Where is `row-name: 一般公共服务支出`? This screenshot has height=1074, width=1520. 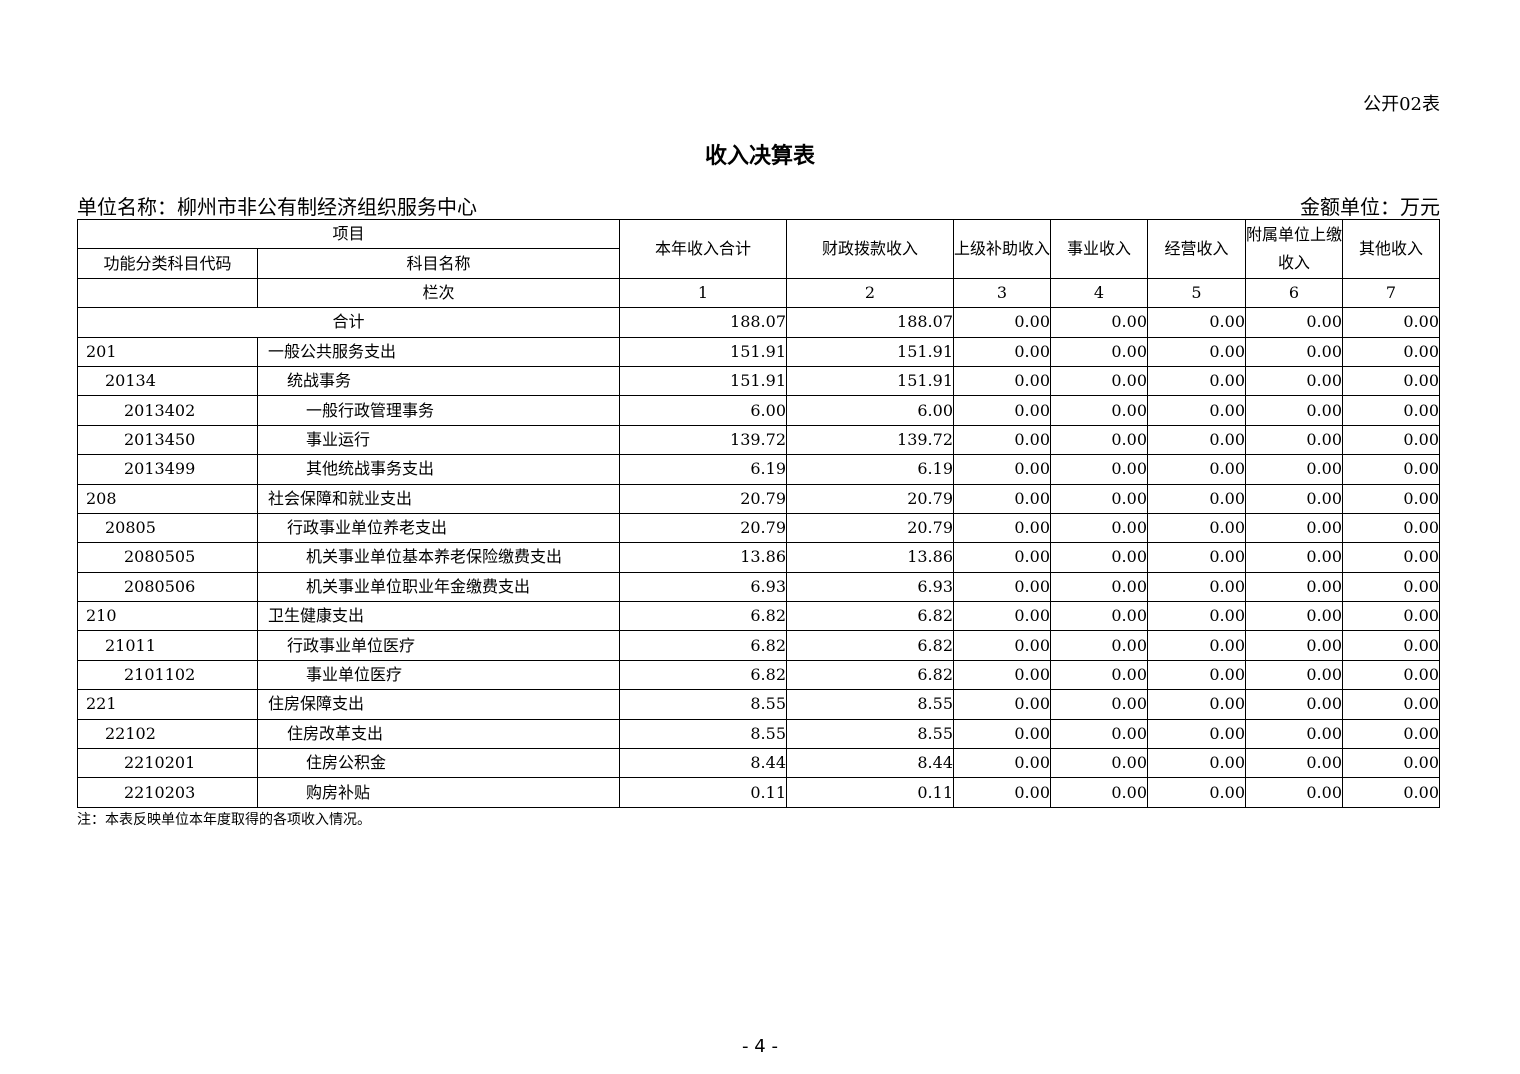 row-name: 一般公共服务支出 is located at coordinates (438, 351).